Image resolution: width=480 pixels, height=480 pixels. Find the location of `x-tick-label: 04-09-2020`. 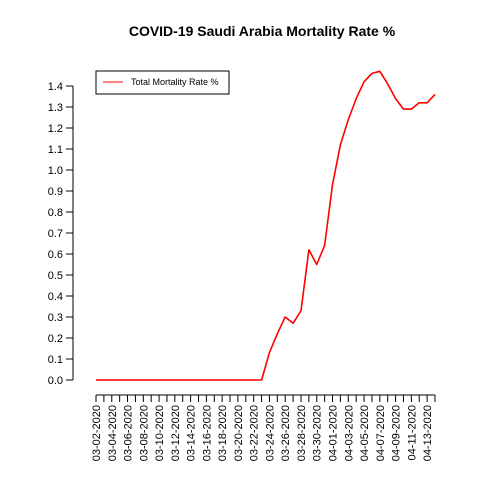

x-tick-label: 04-09-2020 is located at coordinates (397, 433).